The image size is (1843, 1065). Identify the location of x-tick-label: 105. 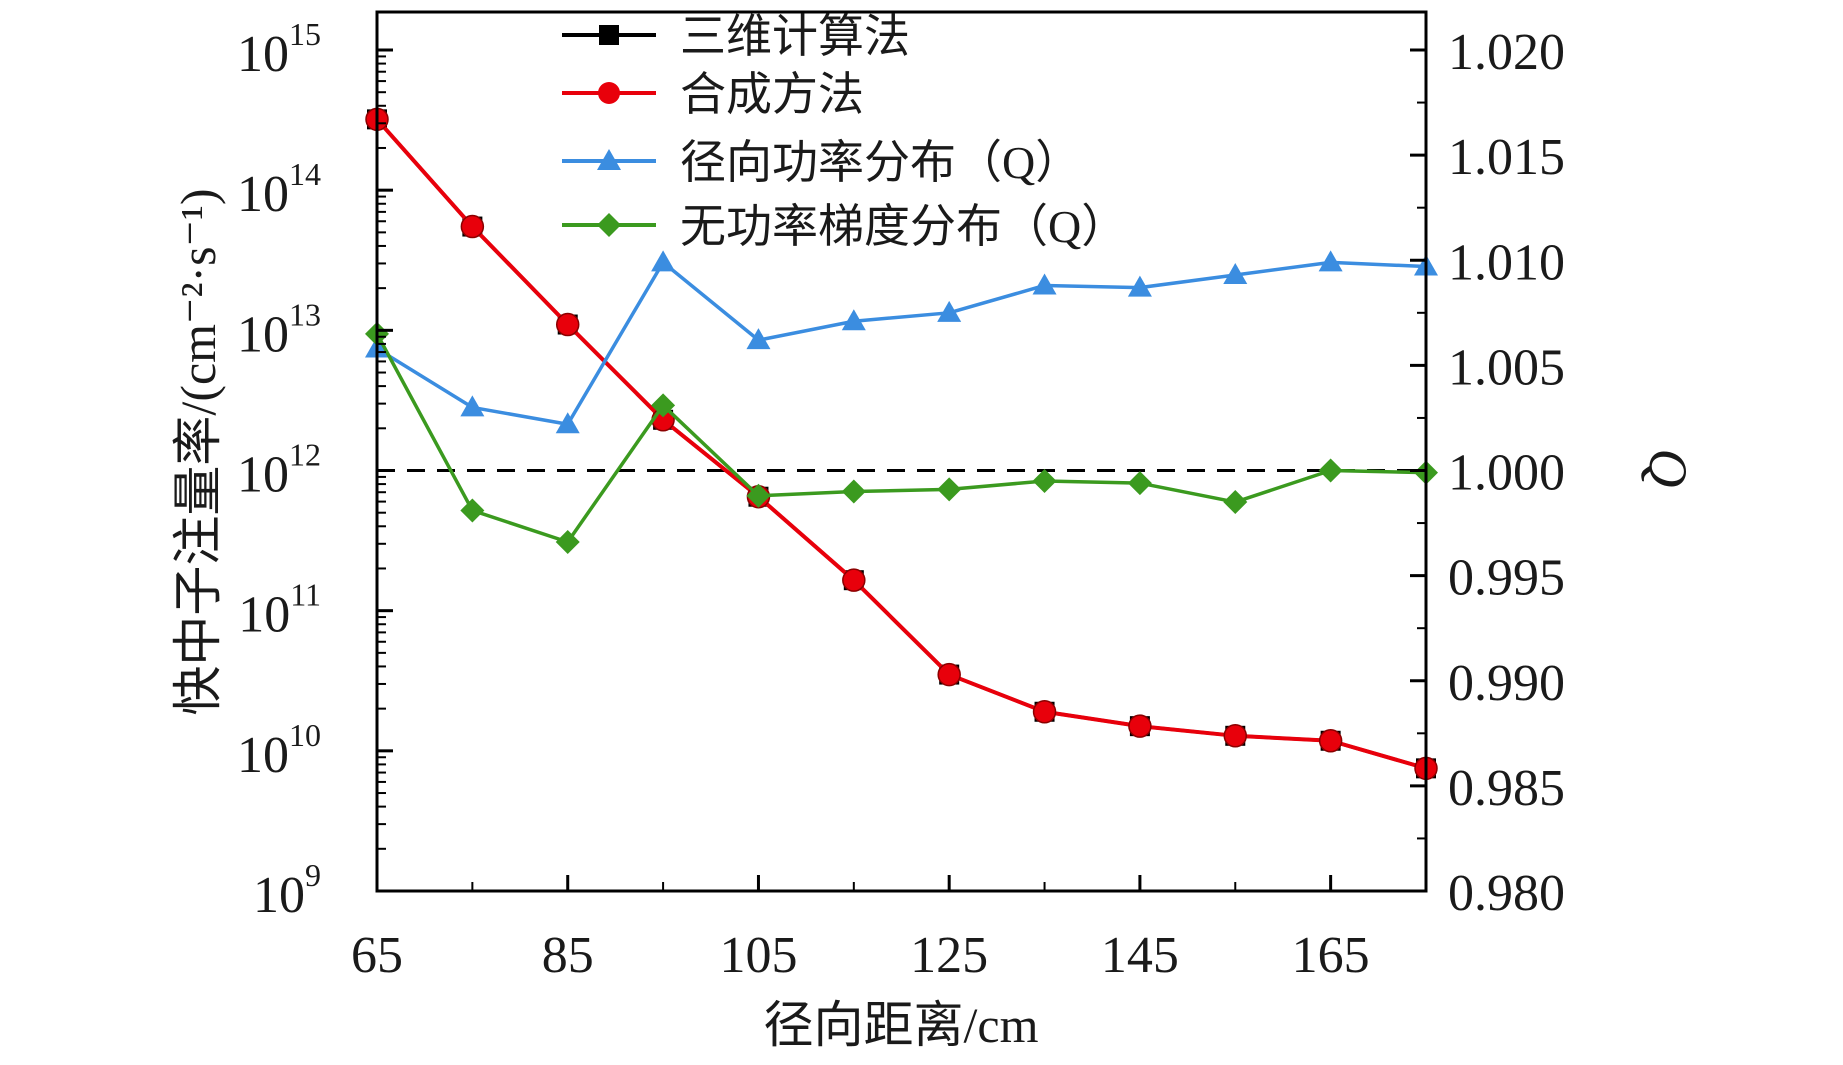
(758, 955).